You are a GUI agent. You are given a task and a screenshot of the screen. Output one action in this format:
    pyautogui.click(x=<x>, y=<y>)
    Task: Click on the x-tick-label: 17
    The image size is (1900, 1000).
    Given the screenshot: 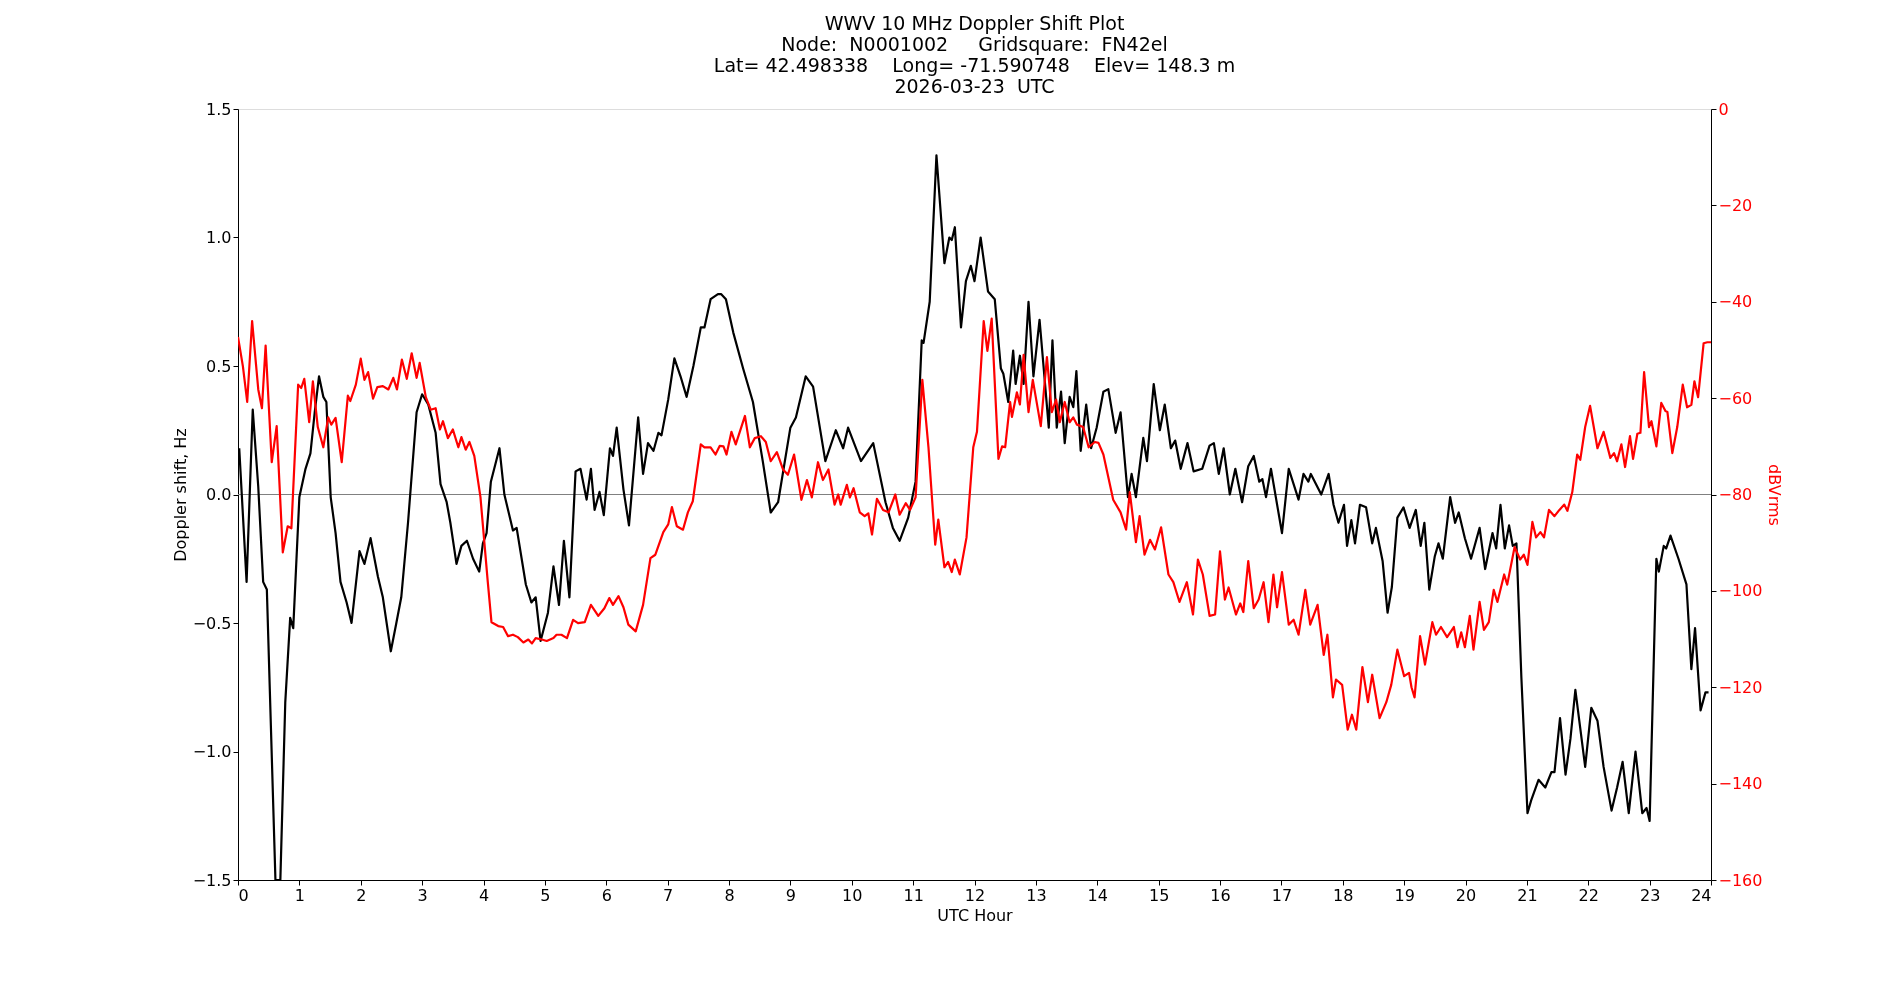 What is the action you would take?
    pyautogui.click(x=1282, y=895)
    